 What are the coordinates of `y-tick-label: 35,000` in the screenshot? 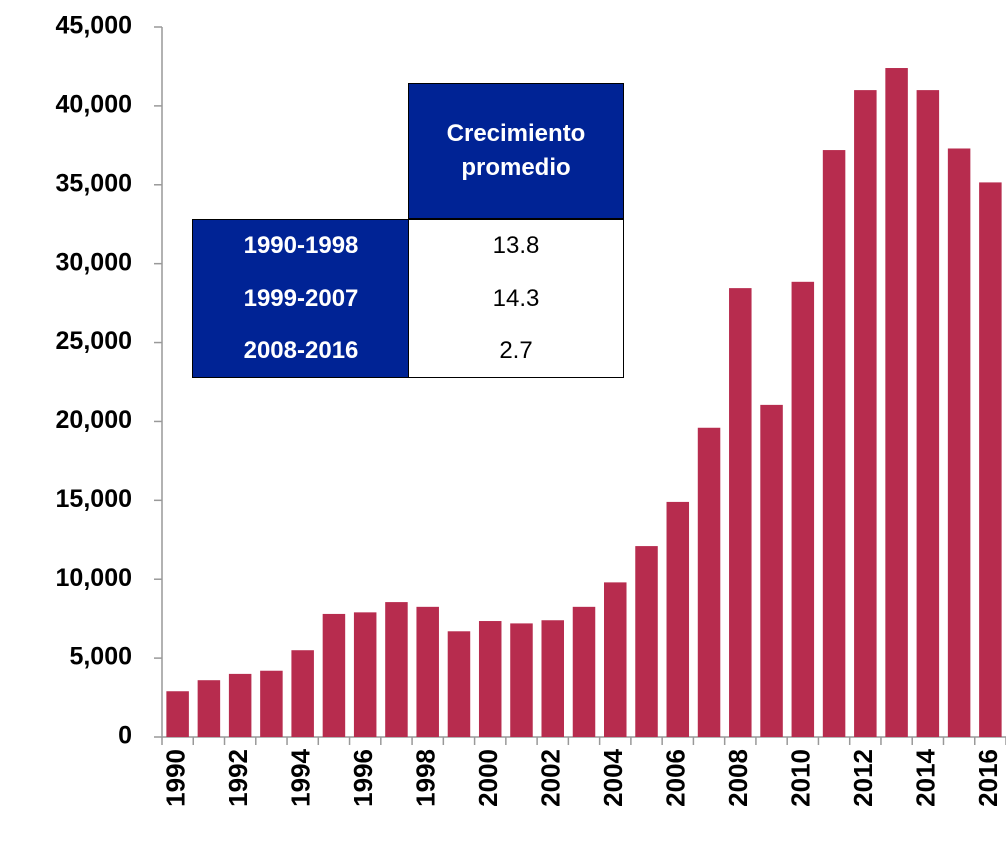 It's located at (94, 183).